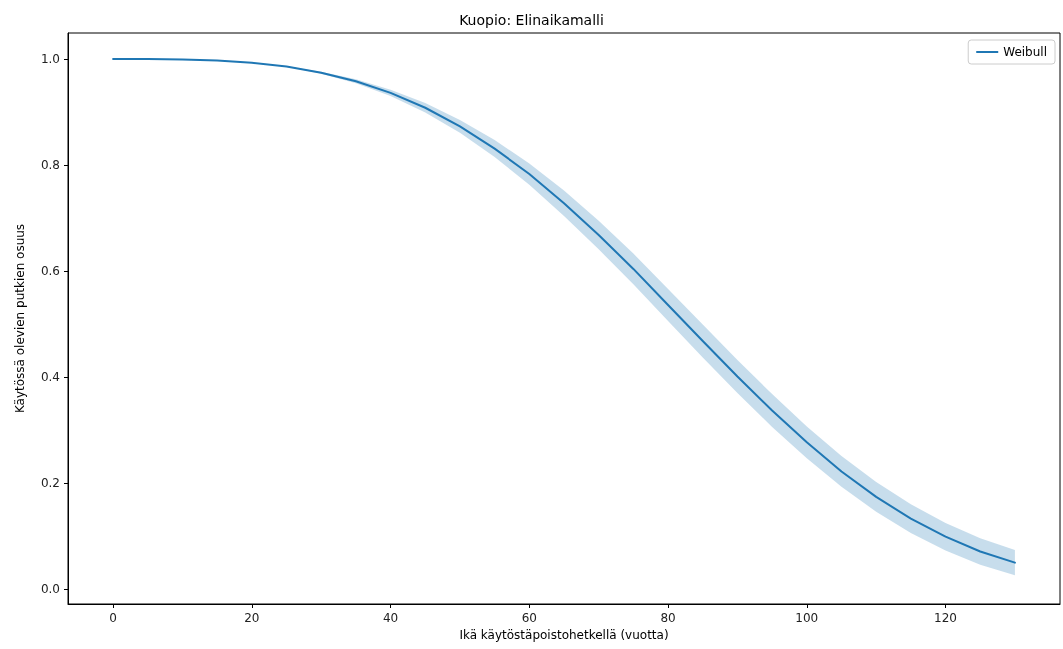 This screenshot has width=1063, height=649. What do you see at coordinates (50, 377) in the screenshot?
I see `y-tick-label: 0.4` at bounding box center [50, 377].